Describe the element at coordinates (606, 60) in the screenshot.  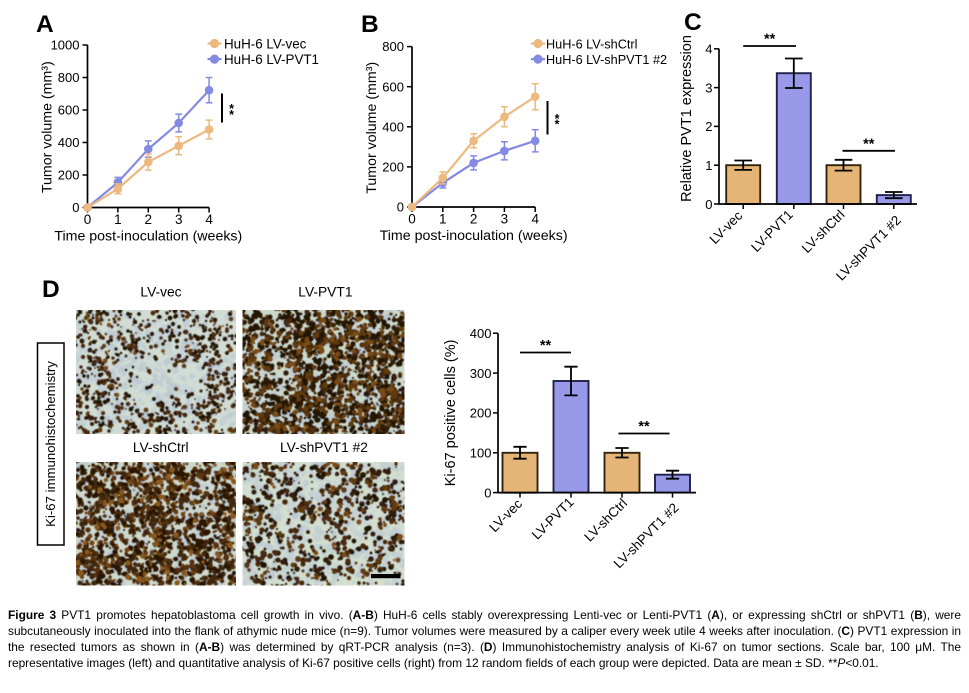
I see `svg-text: HuH-6 LV-shPVT1 #2` at that location.